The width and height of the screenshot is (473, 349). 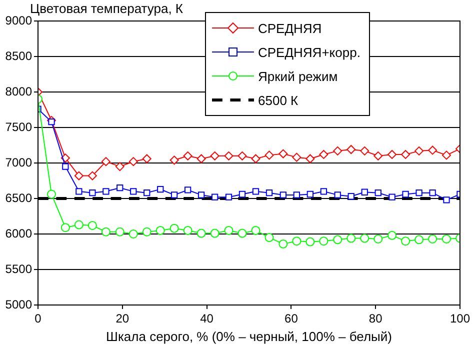 I want to click on x-axis-title: Шкала серого, % (0% – черный, 100% – белый), so click(x=249, y=336).